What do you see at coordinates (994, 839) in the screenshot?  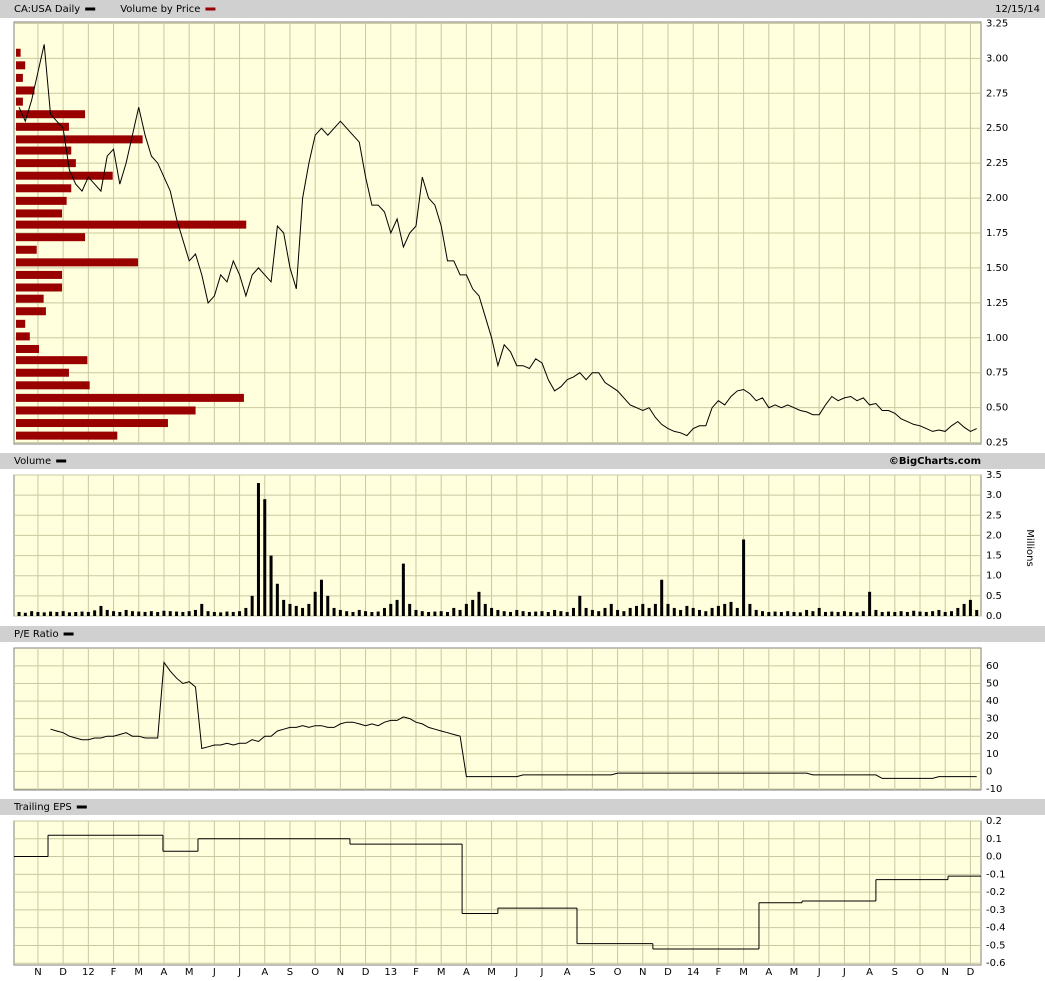 I see `y-tick-label: 0.1` at bounding box center [994, 839].